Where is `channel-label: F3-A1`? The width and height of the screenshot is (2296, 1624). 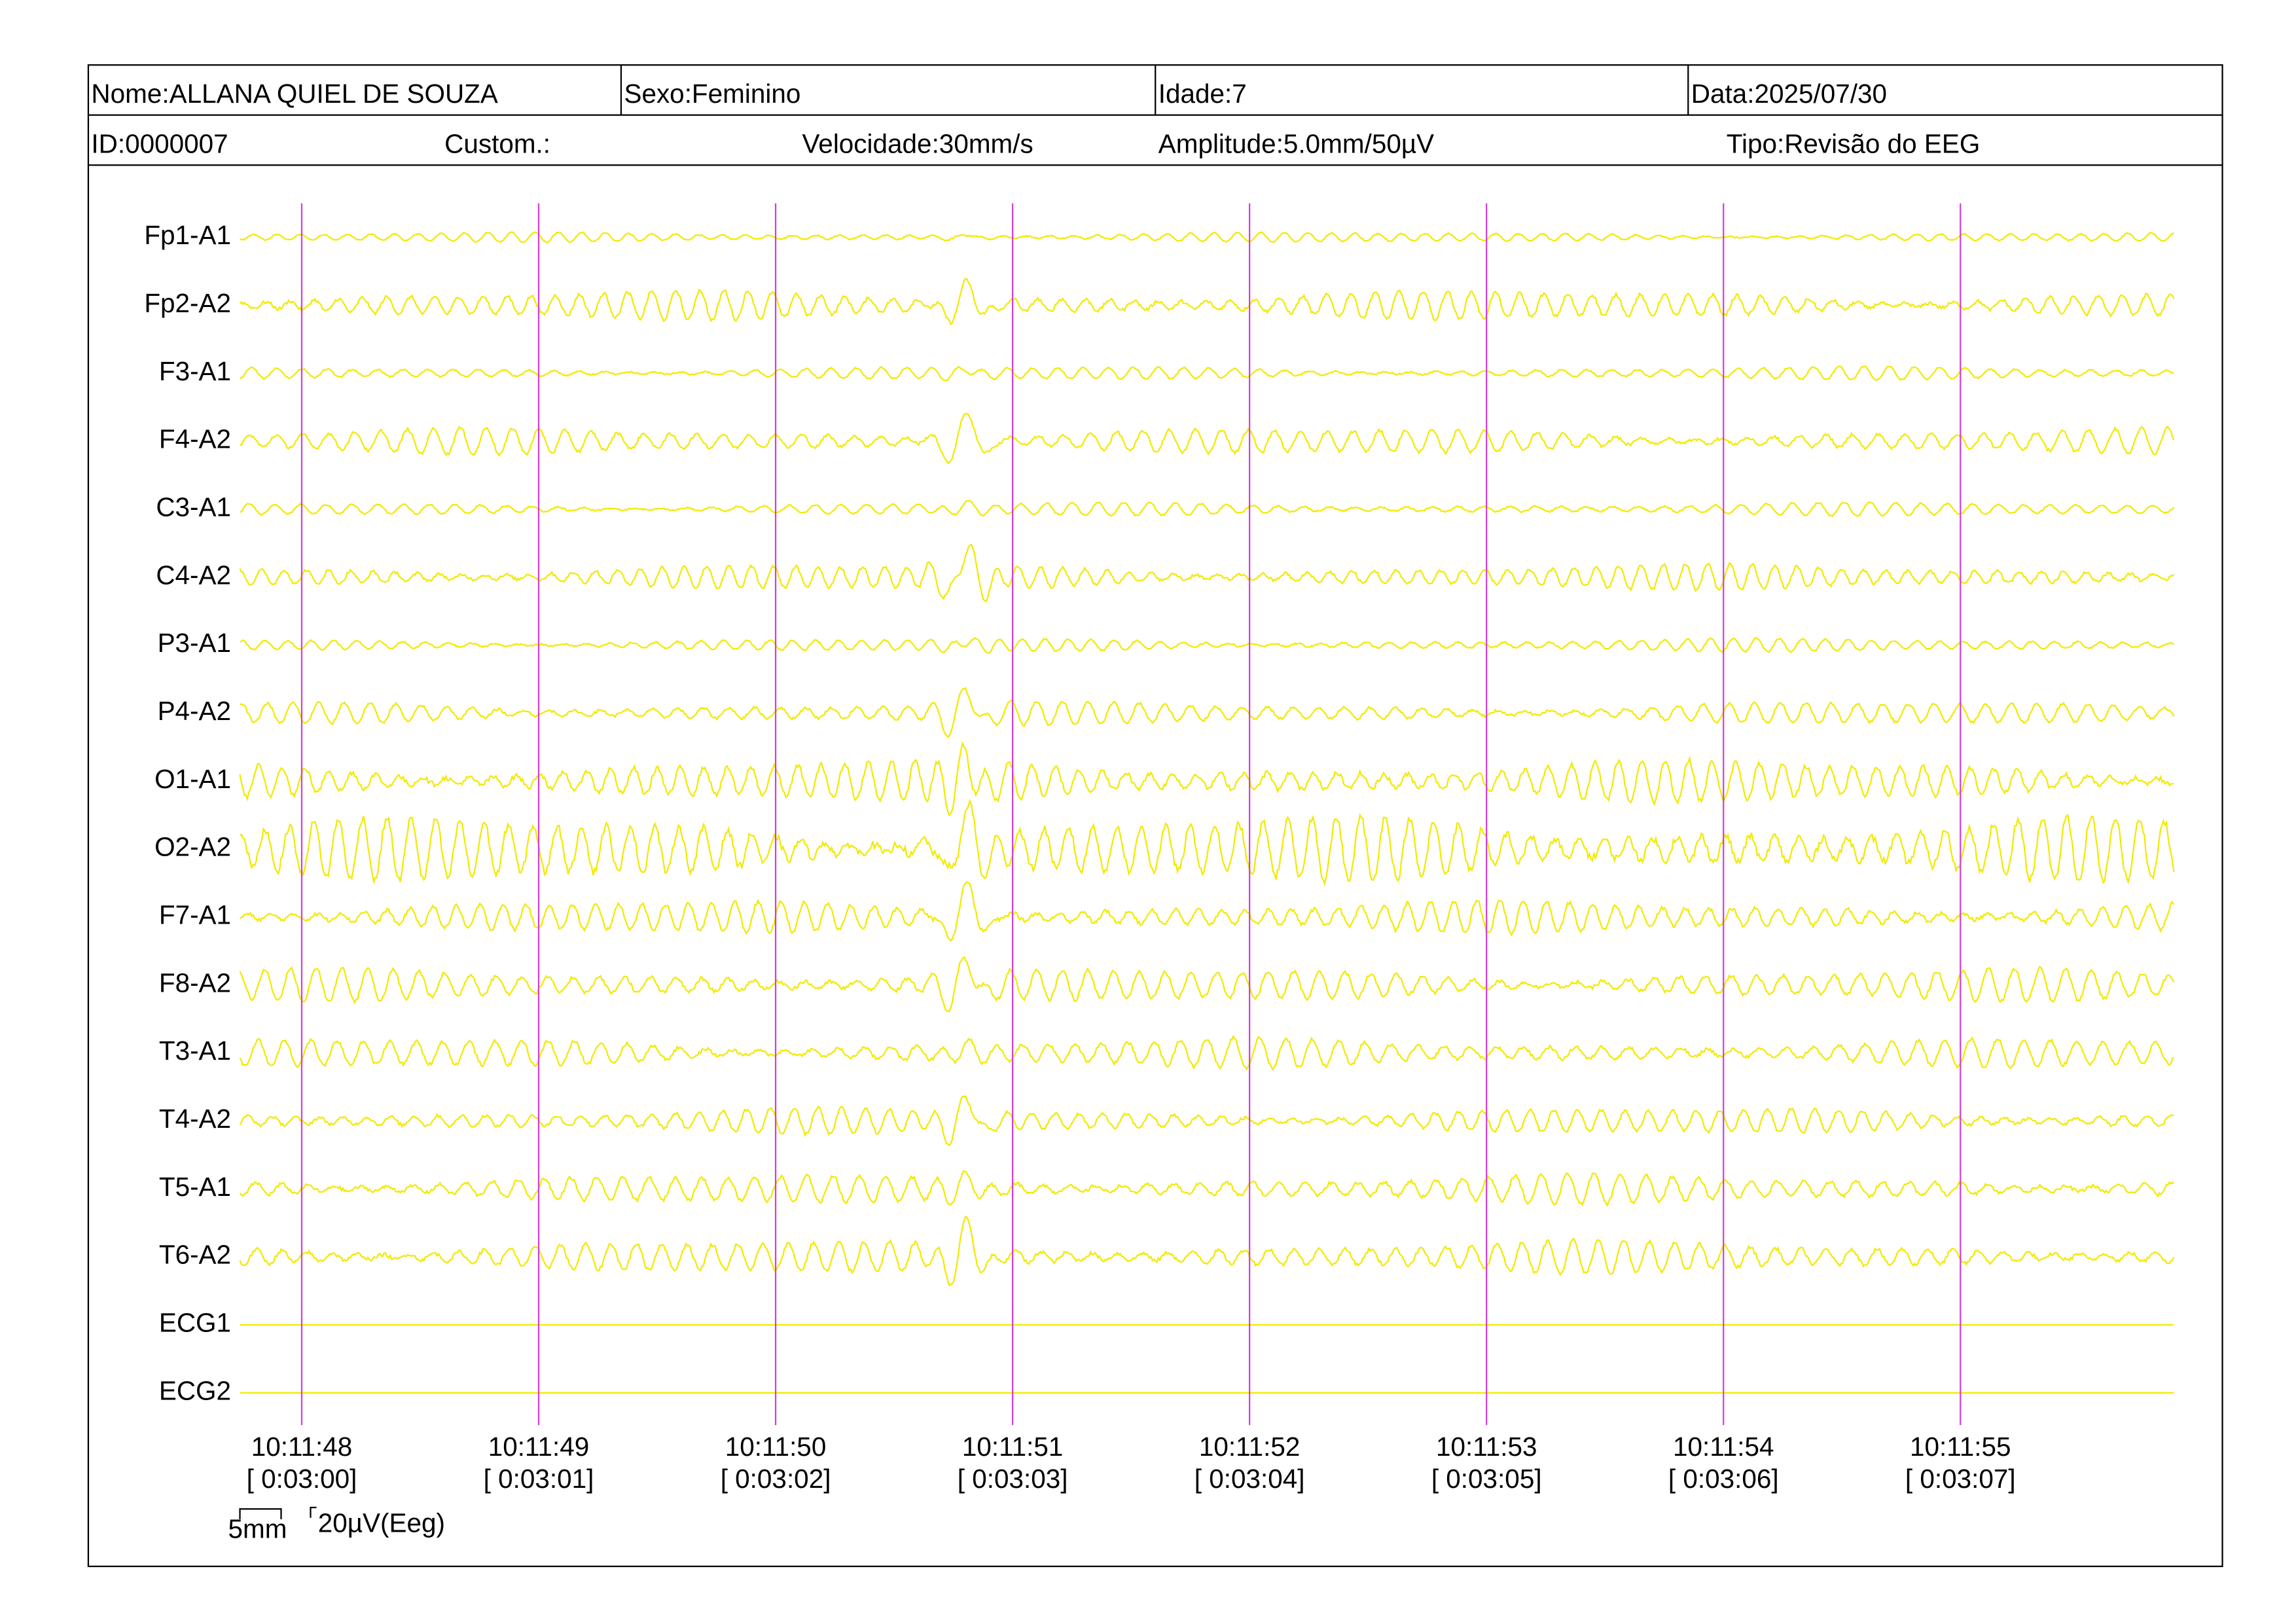 channel-label: F3-A1 is located at coordinates (195, 371).